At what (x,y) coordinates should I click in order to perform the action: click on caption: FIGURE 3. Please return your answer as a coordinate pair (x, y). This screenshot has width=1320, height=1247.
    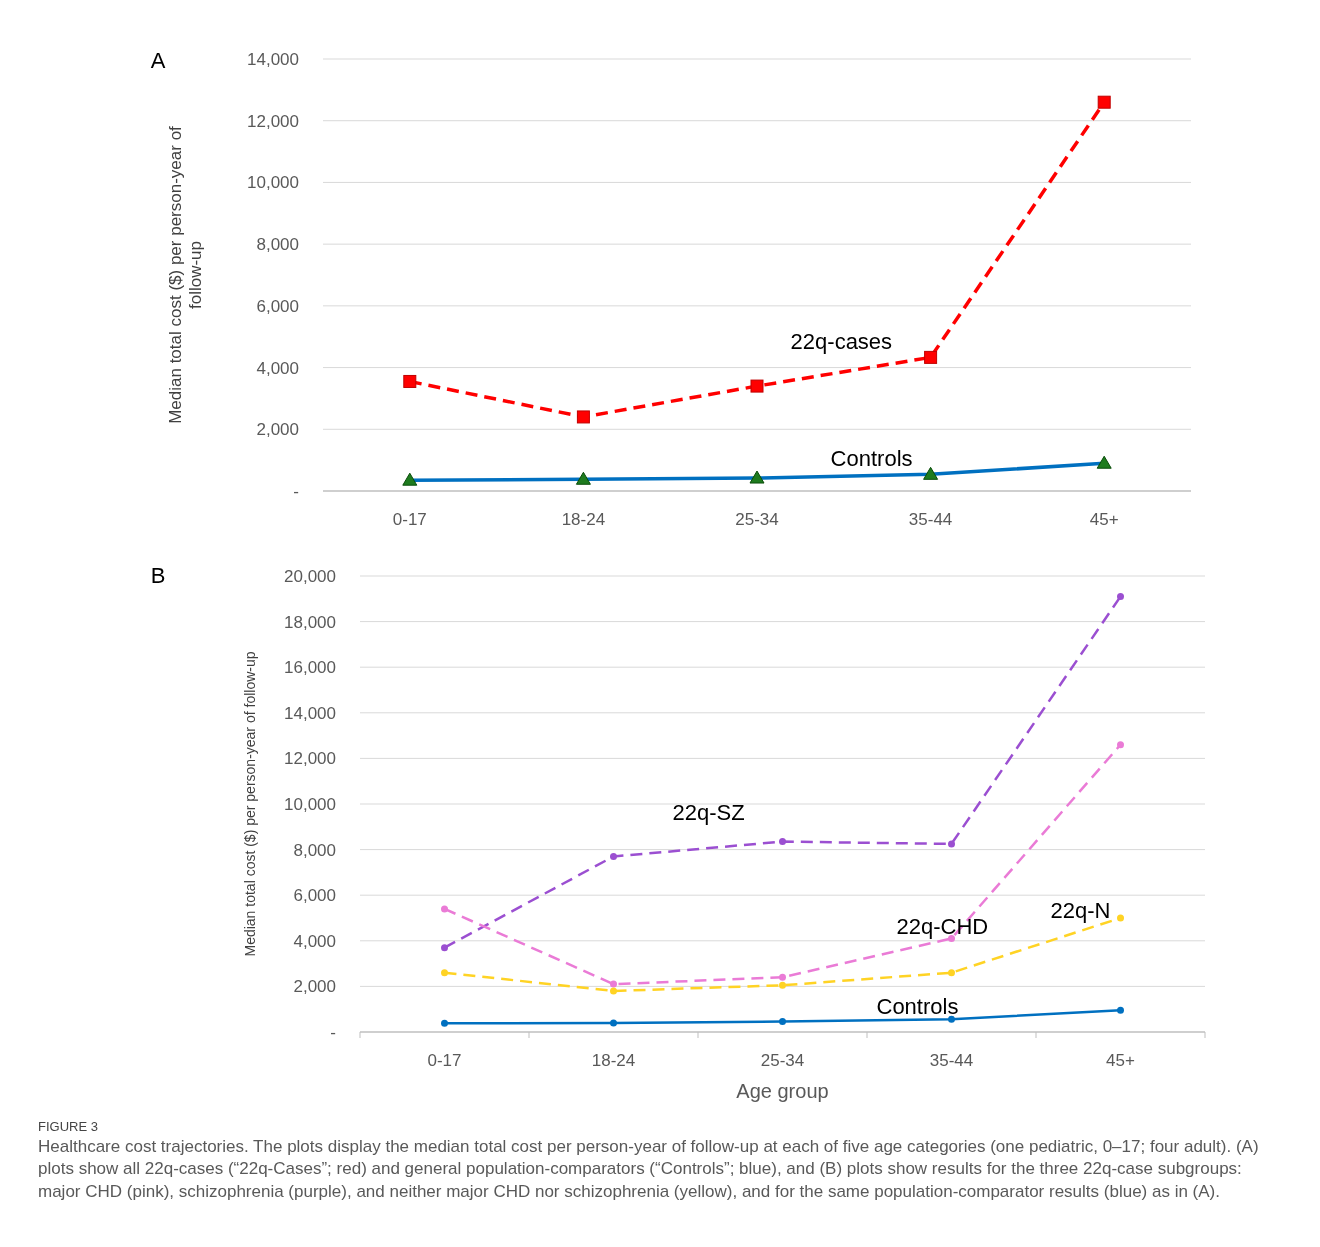
    Looking at the image, I should click on (68, 1127).